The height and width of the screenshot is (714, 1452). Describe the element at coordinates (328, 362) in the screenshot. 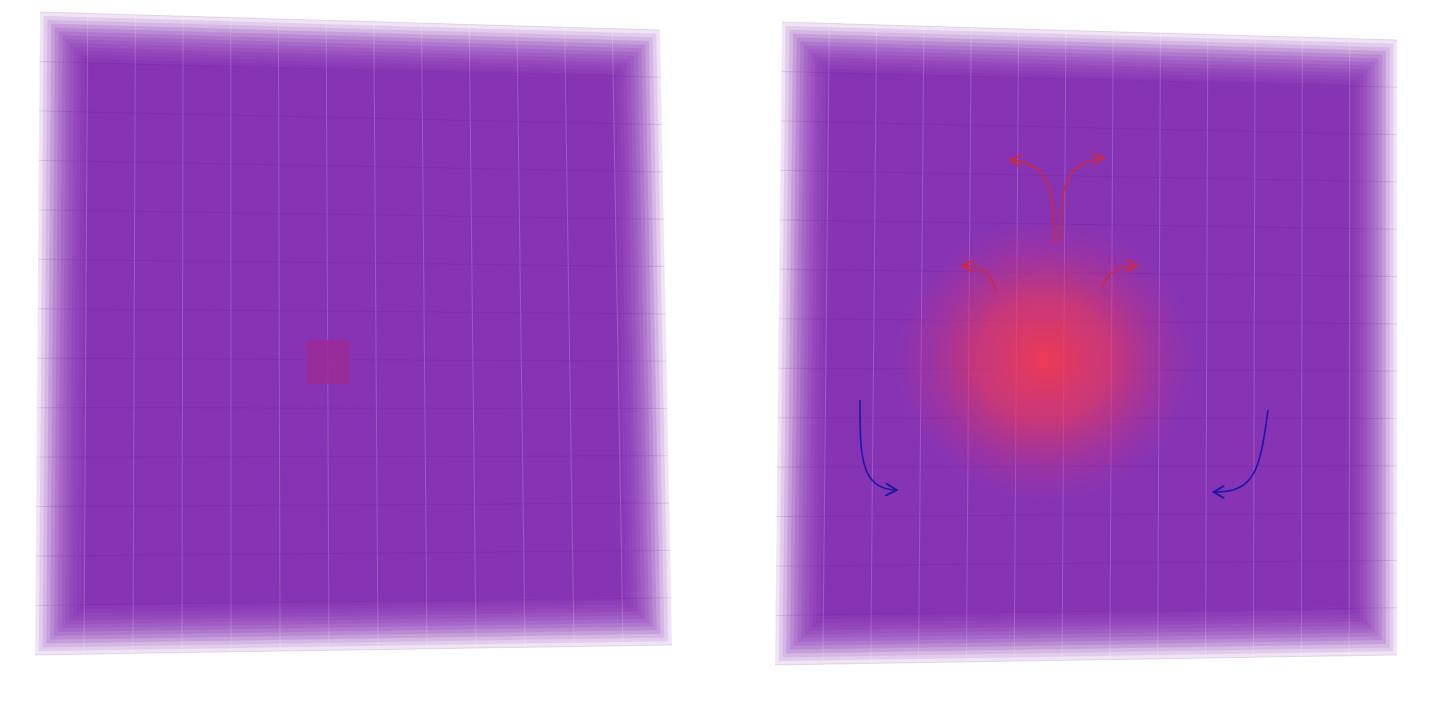

I see `source-cube` at that location.